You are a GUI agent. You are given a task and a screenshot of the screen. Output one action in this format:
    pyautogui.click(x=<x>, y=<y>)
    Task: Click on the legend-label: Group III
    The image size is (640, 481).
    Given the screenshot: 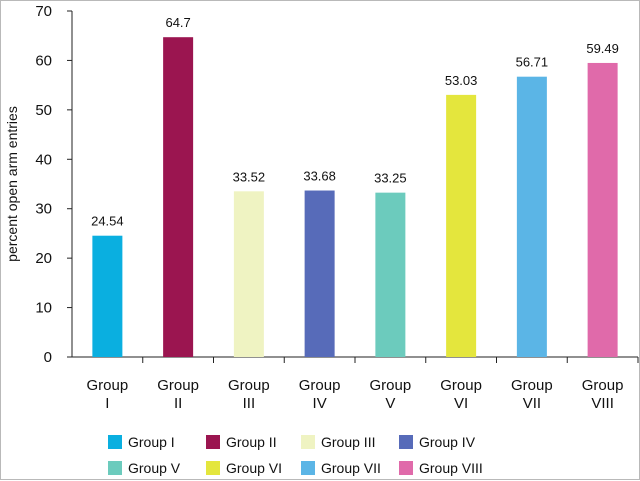 What is the action you would take?
    pyautogui.click(x=348, y=442)
    